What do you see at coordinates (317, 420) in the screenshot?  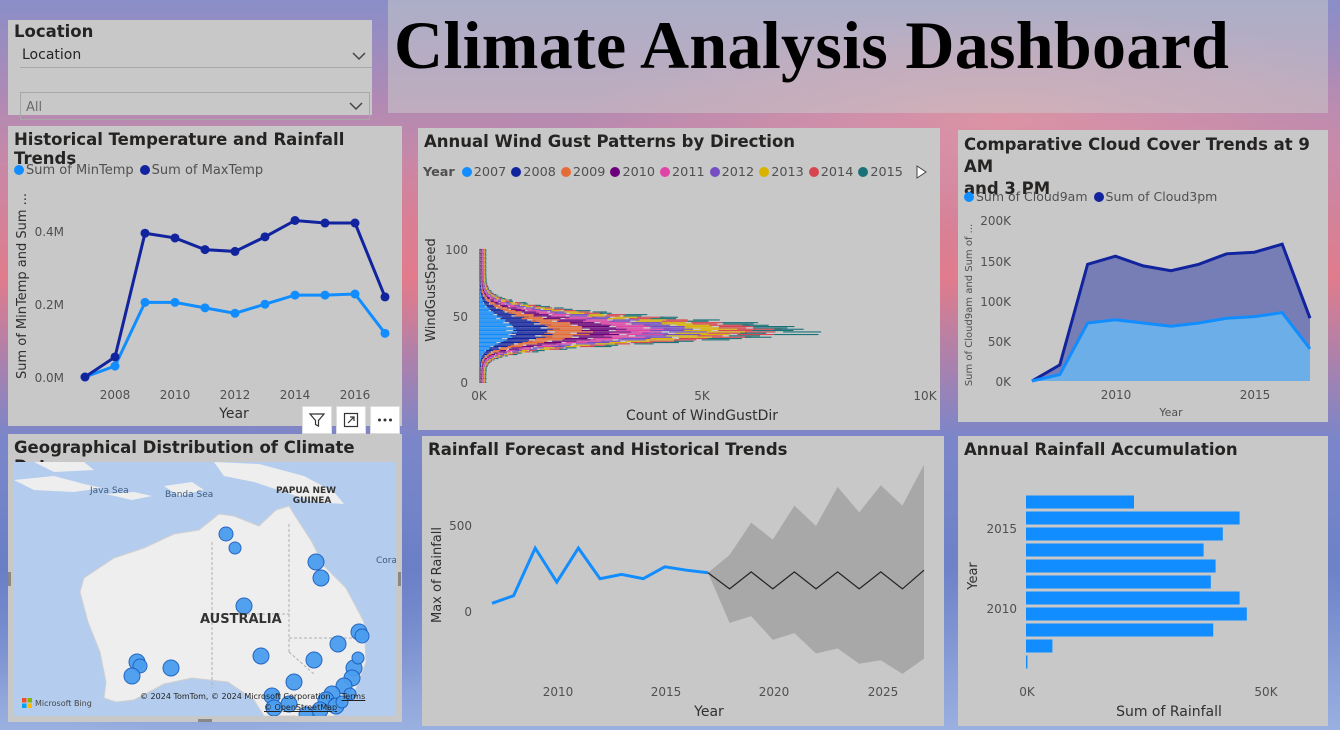 I see `filter-button` at bounding box center [317, 420].